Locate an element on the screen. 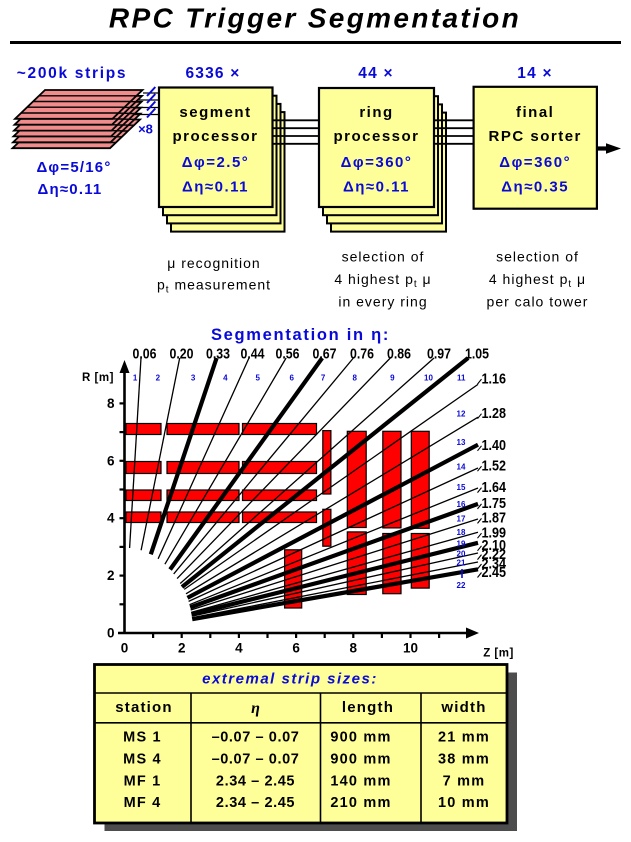 The width and height of the screenshot is (631, 842). svg-text: 140 mm is located at coordinates (360, 781).